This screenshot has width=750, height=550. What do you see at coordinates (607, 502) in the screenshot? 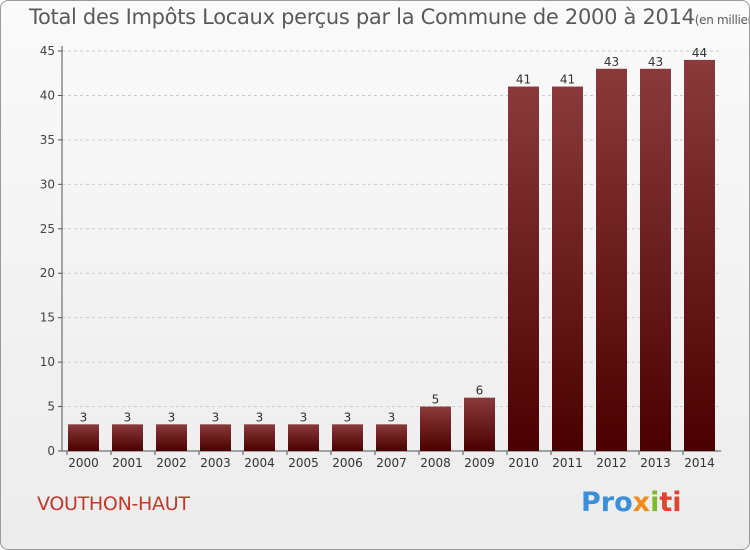
I see `logo-part-1: Pro` at bounding box center [607, 502].